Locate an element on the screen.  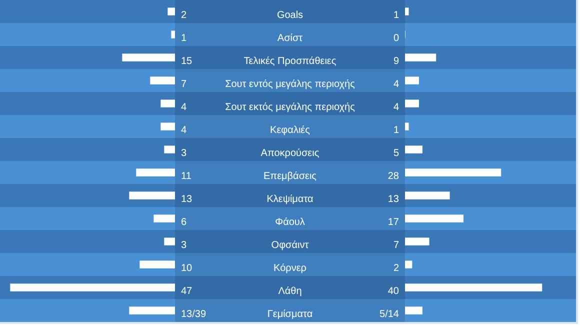
y-tick-label: Κεφαλιές is located at coordinates (290, 130).